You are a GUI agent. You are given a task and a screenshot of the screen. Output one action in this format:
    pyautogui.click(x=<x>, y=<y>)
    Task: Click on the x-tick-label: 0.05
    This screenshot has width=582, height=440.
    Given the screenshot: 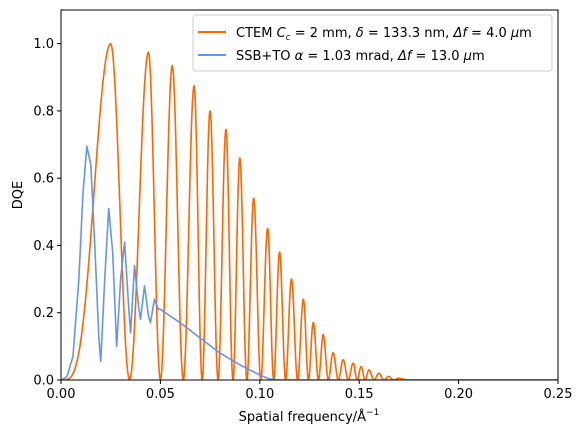 What is the action you would take?
    pyautogui.click(x=160, y=394)
    